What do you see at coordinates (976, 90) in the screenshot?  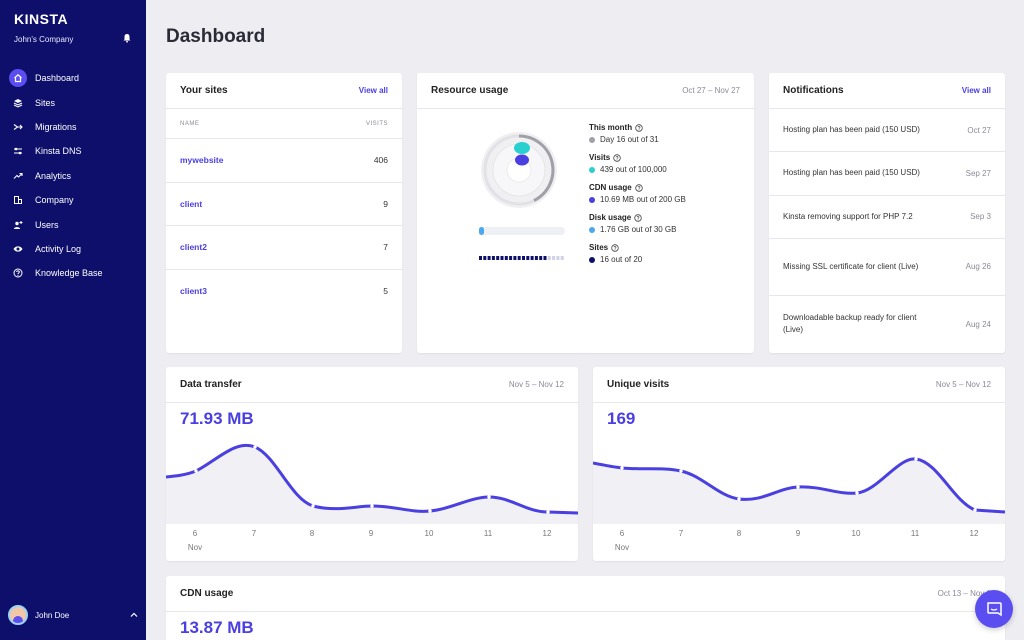 I see `notifications-view-all-link: View all` at bounding box center [976, 90].